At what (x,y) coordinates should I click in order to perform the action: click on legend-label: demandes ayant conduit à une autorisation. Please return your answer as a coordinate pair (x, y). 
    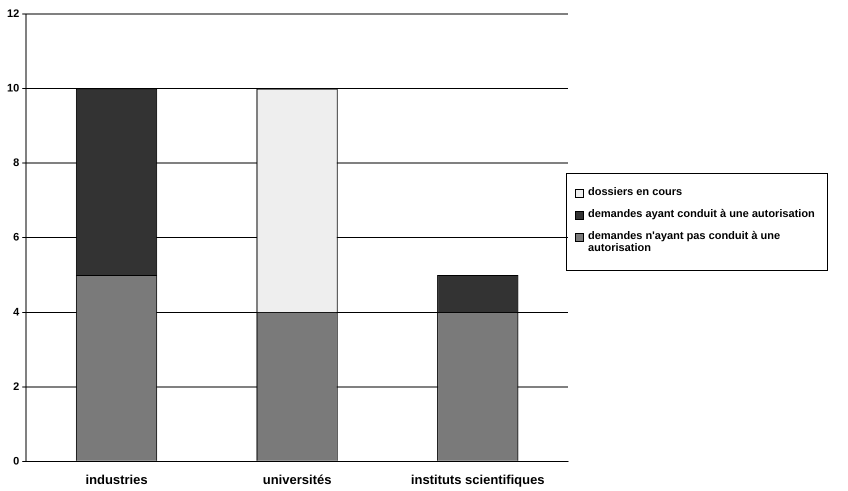
    Looking at the image, I should click on (701, 214).